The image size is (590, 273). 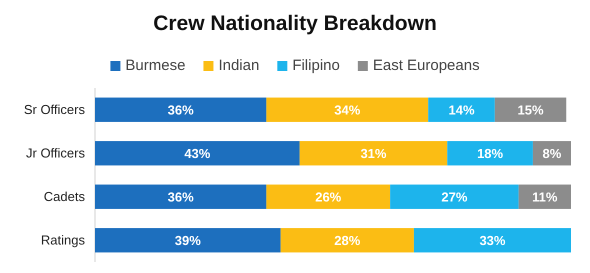 I want to click on data-label: 39%, so click(x=188, y=240).